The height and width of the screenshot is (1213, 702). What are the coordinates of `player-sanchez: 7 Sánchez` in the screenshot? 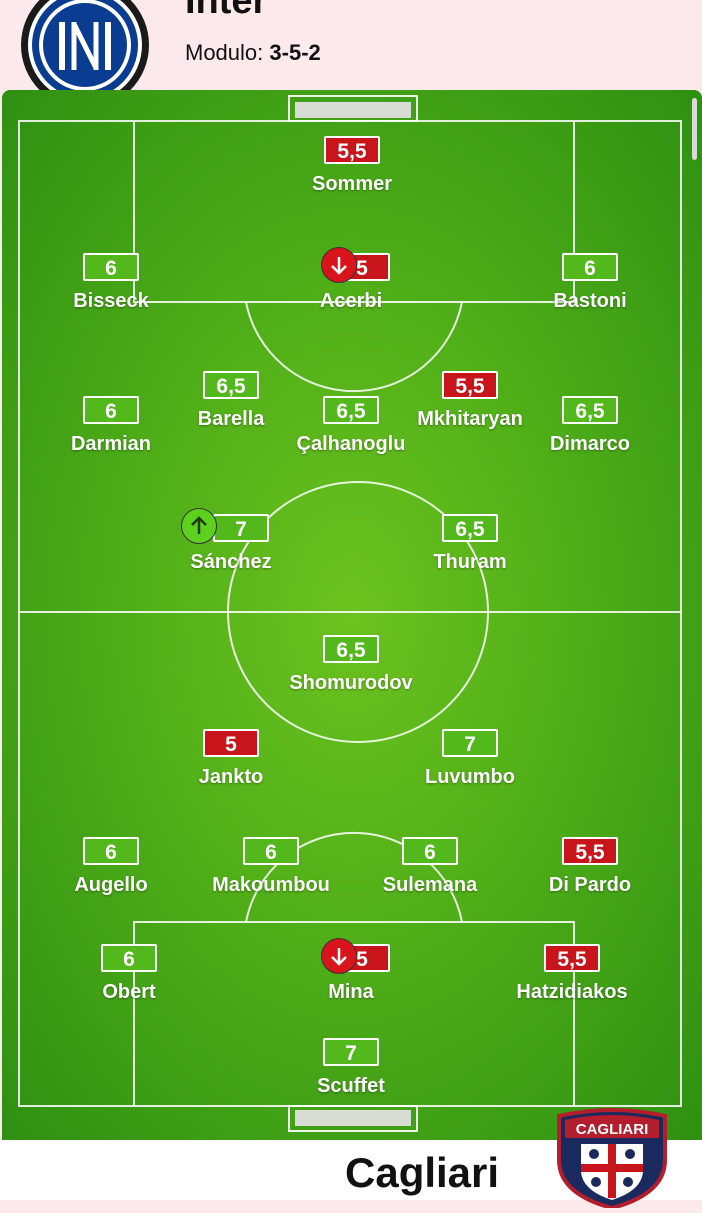 It's located at (231, 541).